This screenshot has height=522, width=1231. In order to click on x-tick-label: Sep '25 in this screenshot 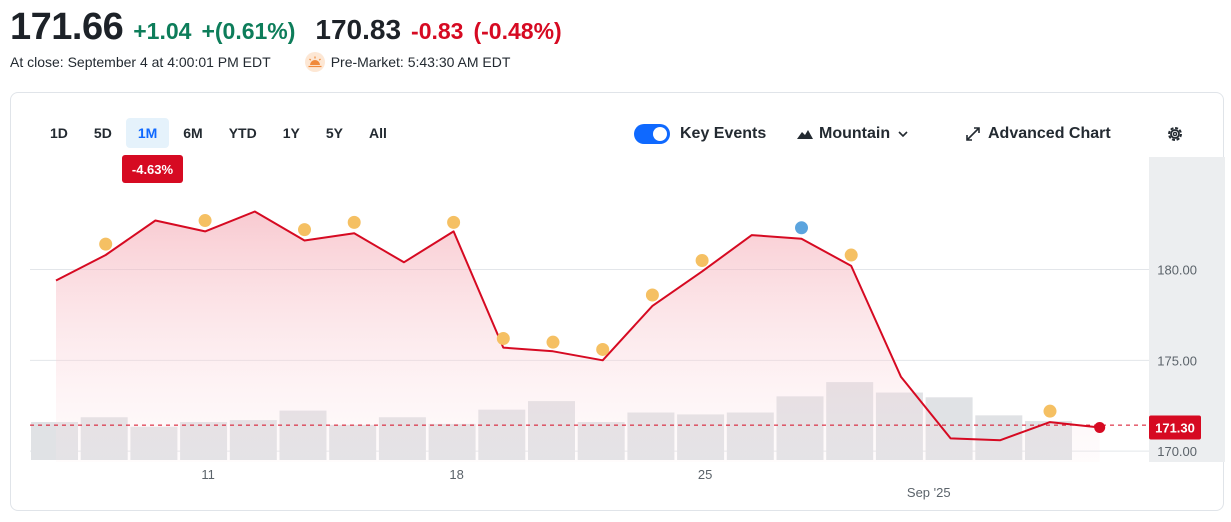, I will do `click(929, 492)`.